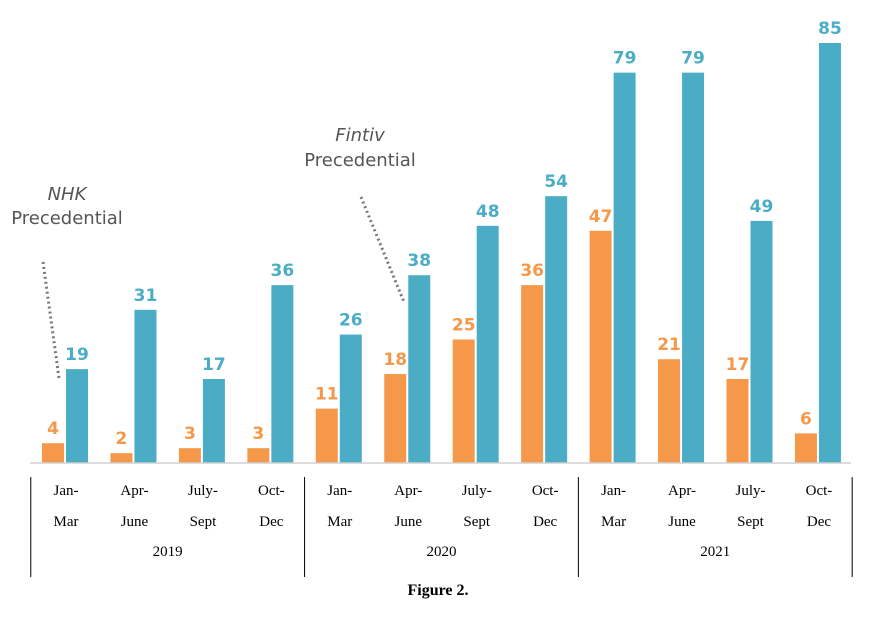 This screenshot has width=883, height=624. Describe the element at coordinates (351, 321) in the screenshot. I see `value-label-blue-4: 26` at that location.